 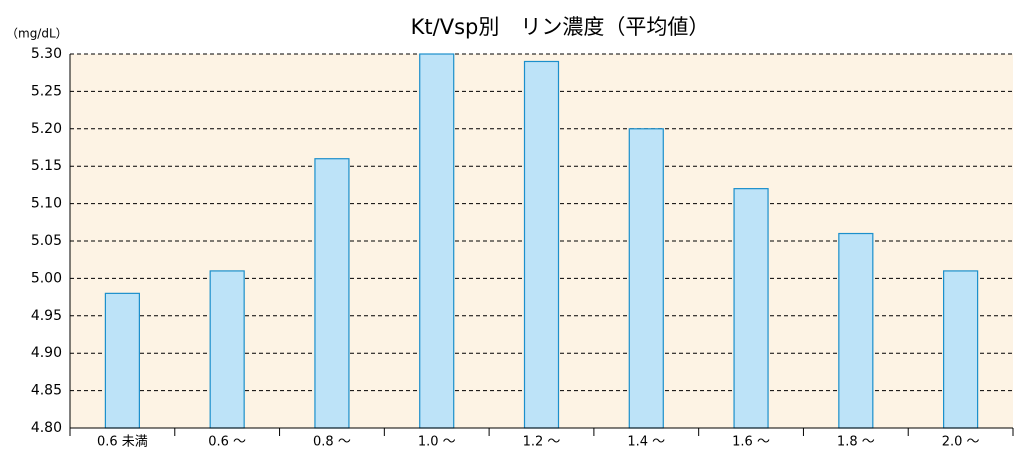 I want to click on y-tick-label: 5.10, so click(x=46, y=204).